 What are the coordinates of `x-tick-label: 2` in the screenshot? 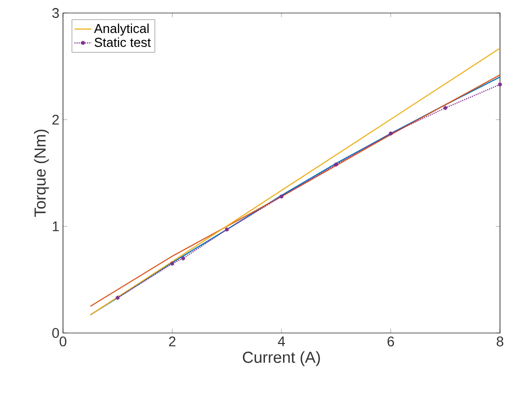 It's located at (172, 341).